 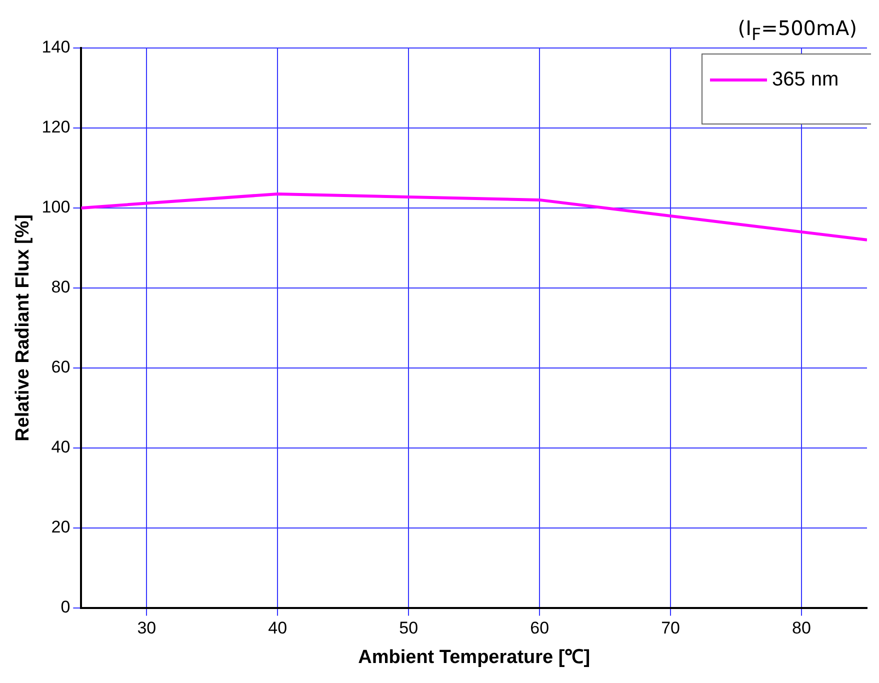 What do you see at coordinates (797, 30) in the screenshot?
I see `text: (I$_{F}$=500mA)` at bounding box center [797, 30].